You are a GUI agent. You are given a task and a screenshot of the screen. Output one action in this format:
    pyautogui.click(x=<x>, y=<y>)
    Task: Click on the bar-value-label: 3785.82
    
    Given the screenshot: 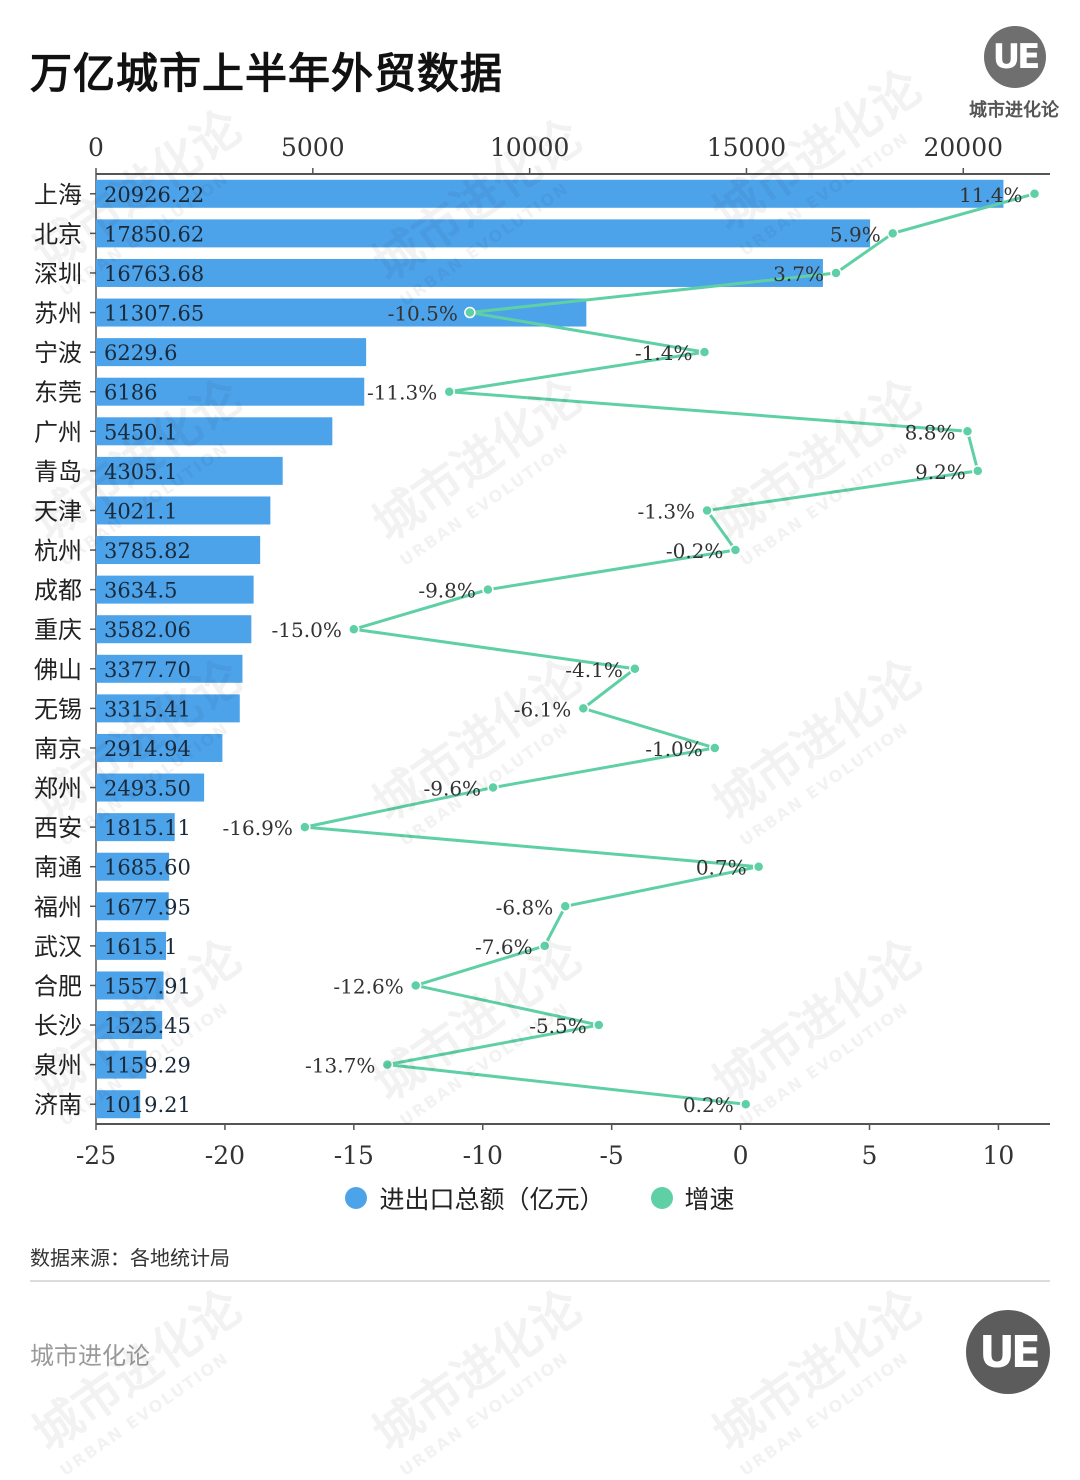 What is the action you would take?
    pyautogui.click(x=147, y=551)
    